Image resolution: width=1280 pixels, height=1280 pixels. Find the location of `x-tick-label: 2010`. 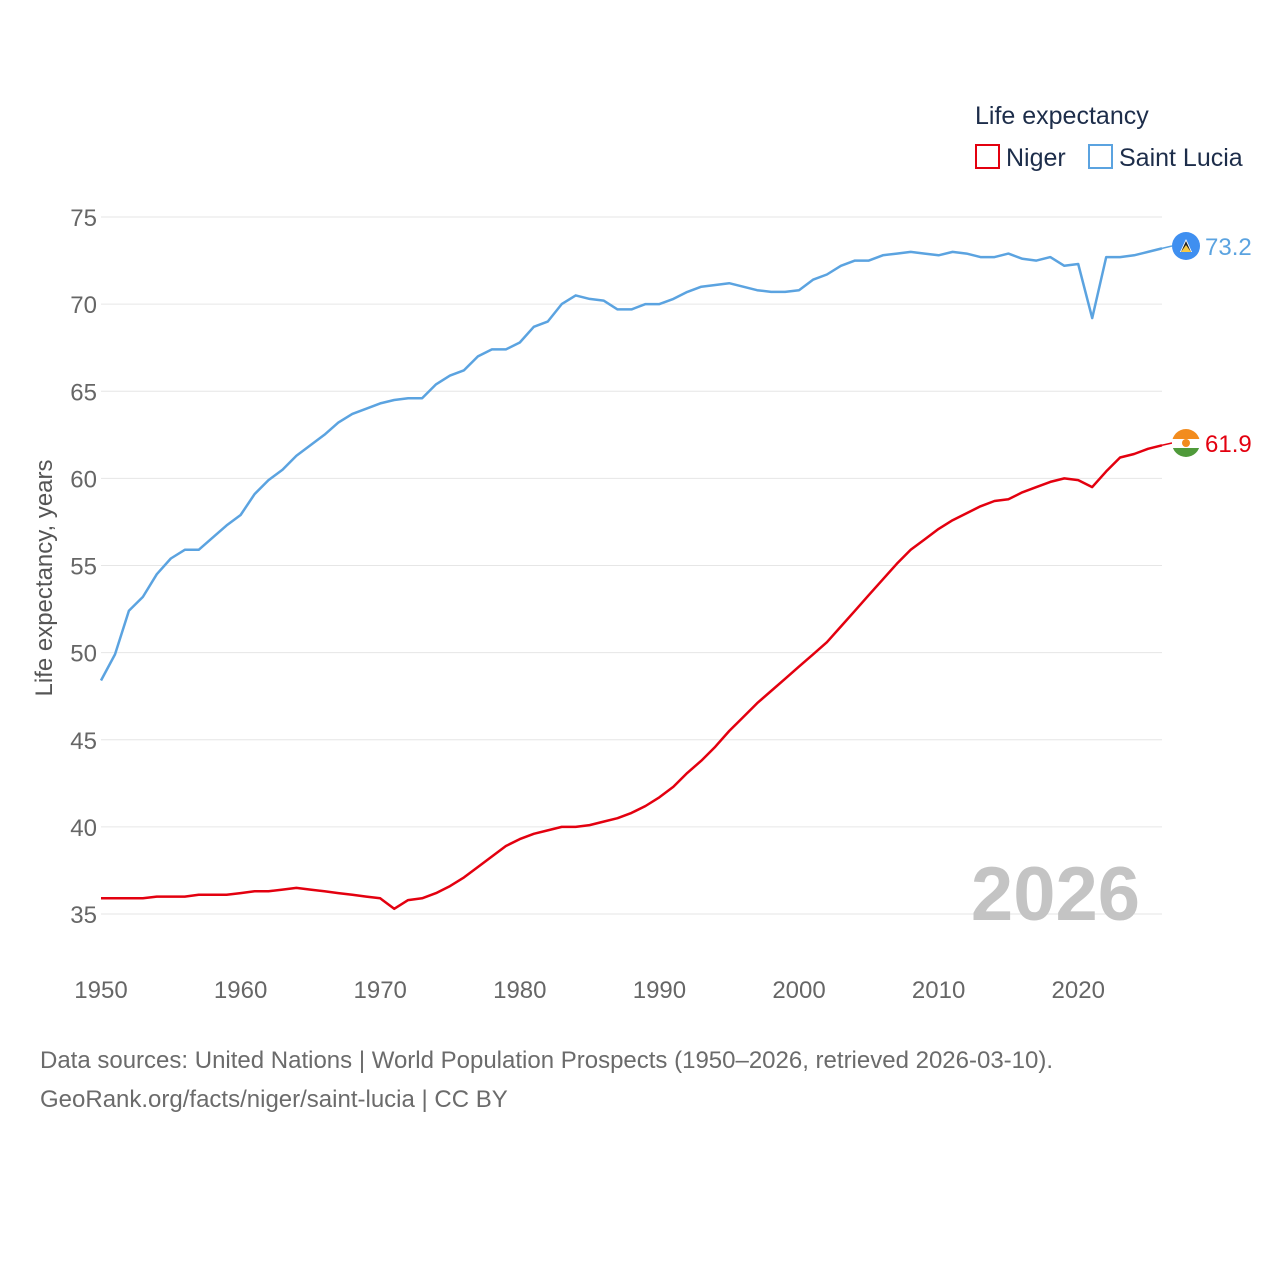

x-tick-label: 2010 is located at coordinates (938, 990).